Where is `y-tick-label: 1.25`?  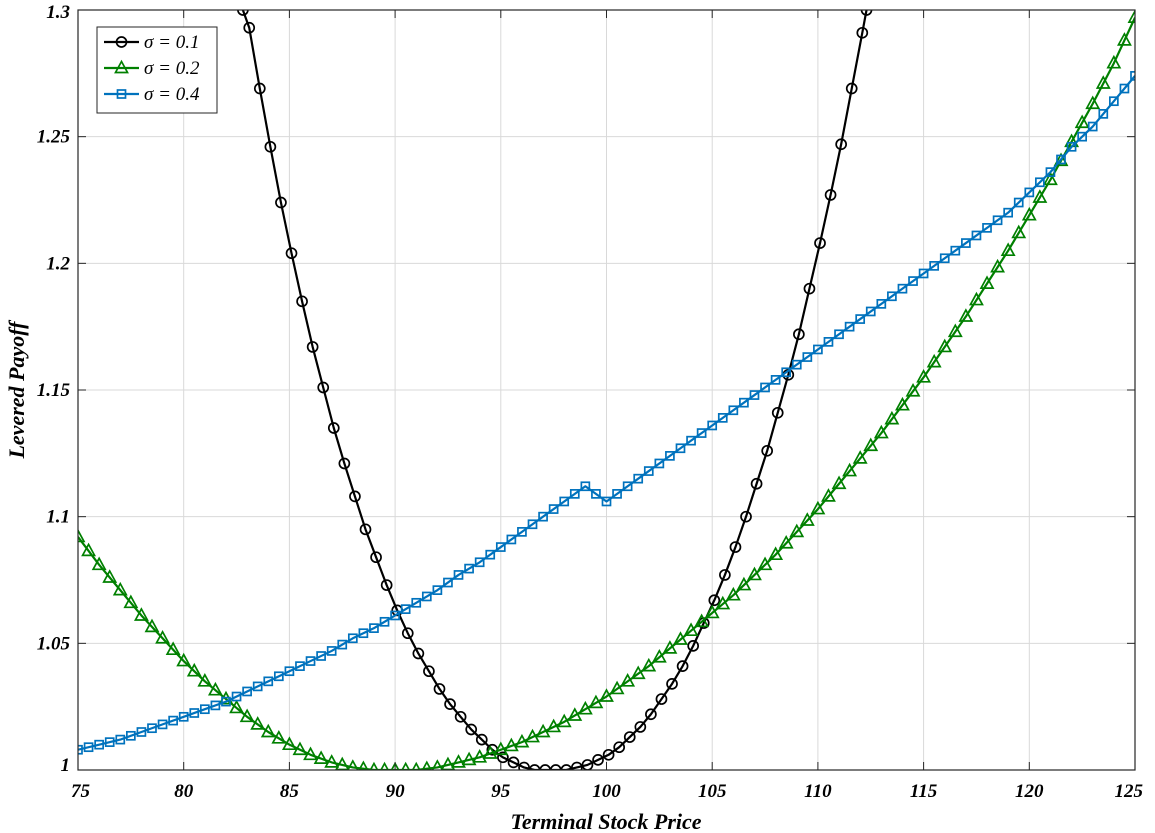
y-tick-label: 1.25 is located at coordinates (54, 137).